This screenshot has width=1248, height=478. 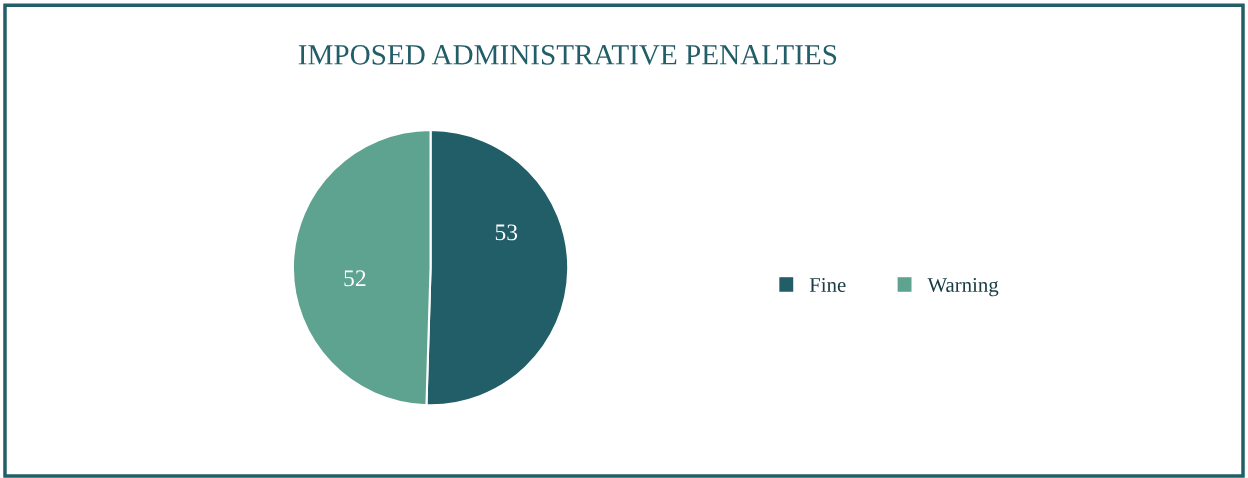 I want to click on legend-label: Fine, so click(x=827, y=284).